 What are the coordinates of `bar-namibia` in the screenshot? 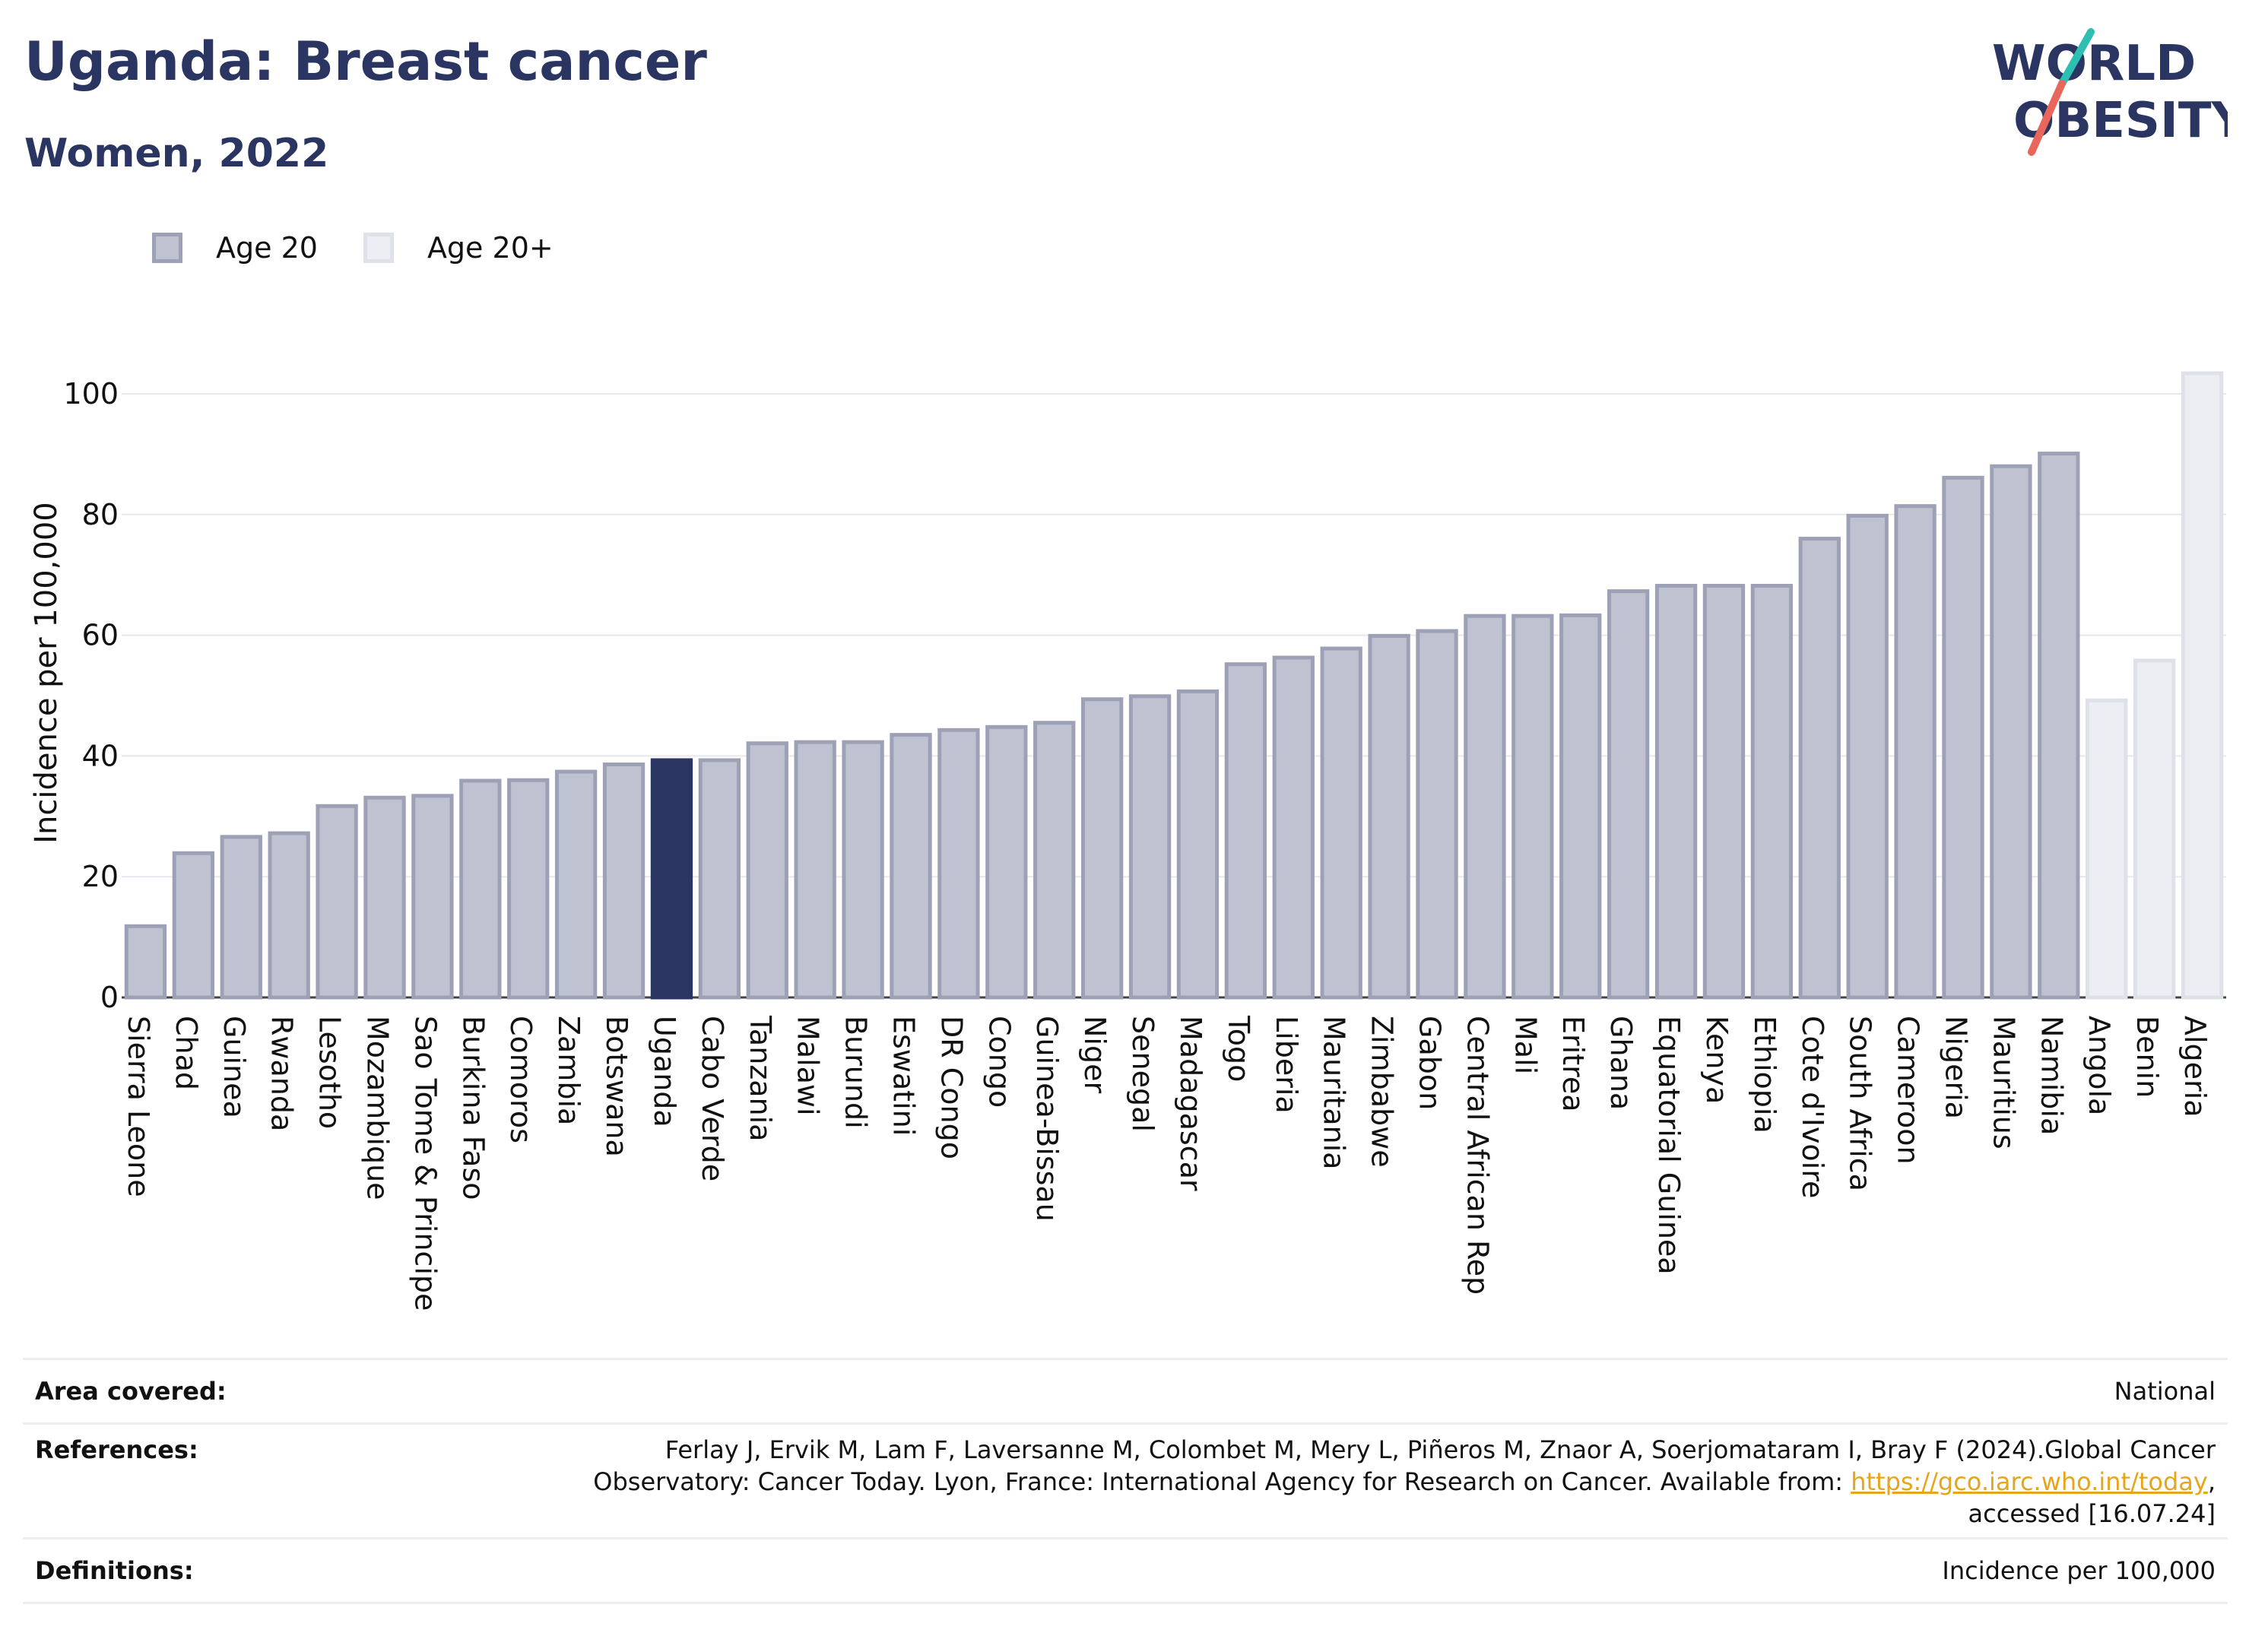 It's located at (2059, 726).